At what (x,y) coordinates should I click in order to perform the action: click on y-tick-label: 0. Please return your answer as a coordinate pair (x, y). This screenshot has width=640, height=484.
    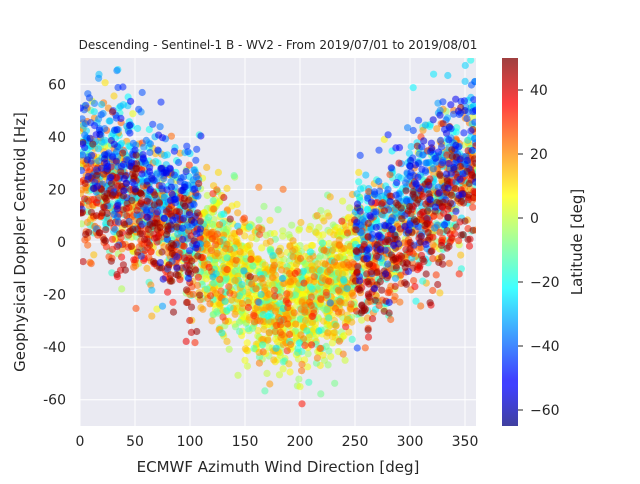
    Looking at the image, I should click on (61, 243).